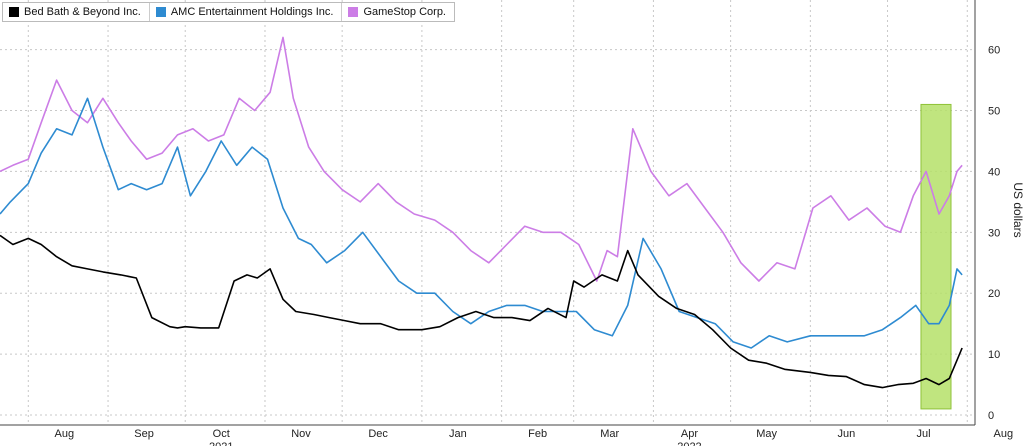 The width and height of the screenshot is (1024, 446). I want to click on y-tick-label: 30, so click(994, 233).